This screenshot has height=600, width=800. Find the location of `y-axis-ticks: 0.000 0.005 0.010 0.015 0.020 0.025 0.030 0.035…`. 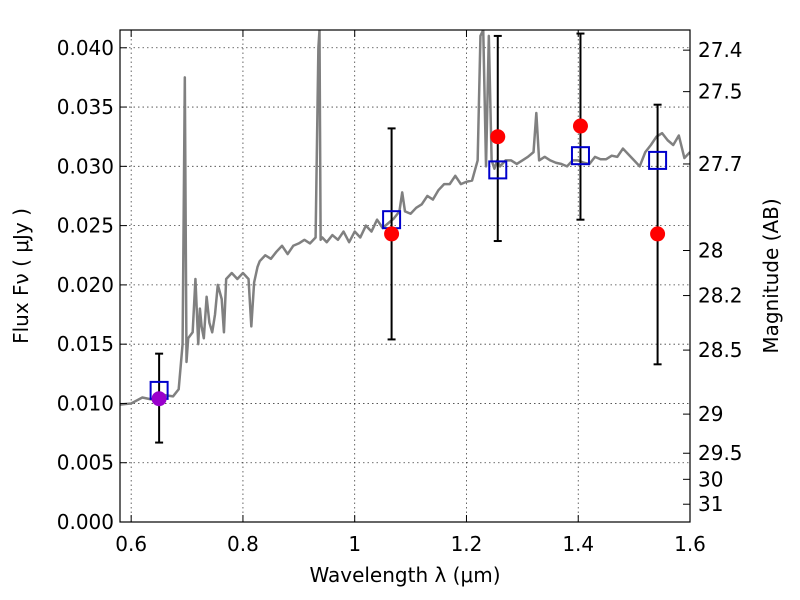

y-axis-ticks: 0.000 0.005 0.010 0.015 0.020 0.025 0.030 0.035… is located at coordinates (92, 285).